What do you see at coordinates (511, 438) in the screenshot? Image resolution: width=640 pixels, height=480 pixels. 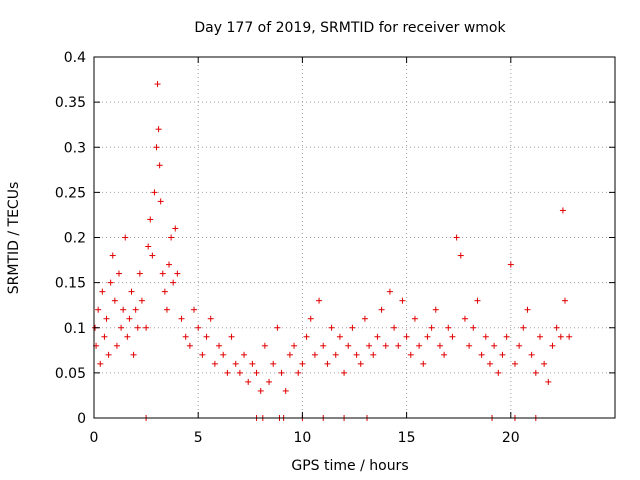 I see `x-tick-label: 20` at bounding box center [511, 438].